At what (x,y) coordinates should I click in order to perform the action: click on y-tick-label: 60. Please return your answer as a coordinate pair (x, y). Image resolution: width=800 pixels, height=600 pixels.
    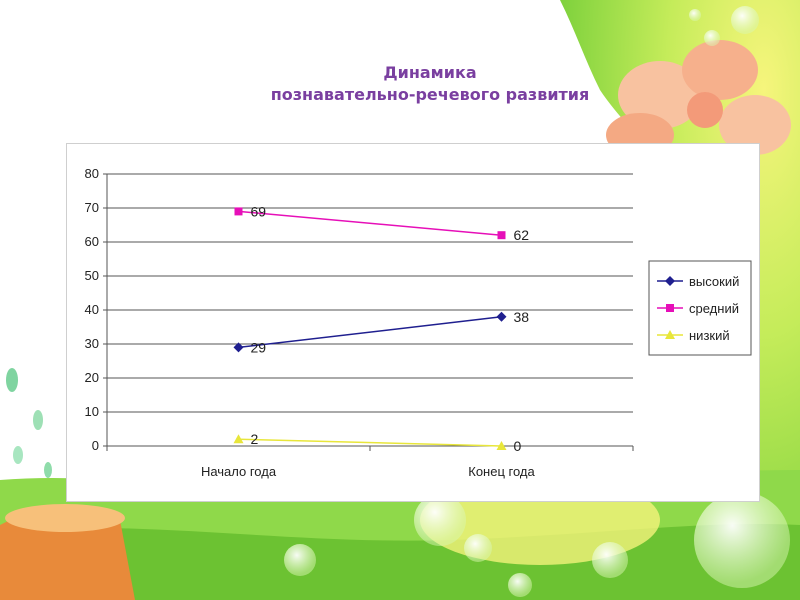
    Looking at the image, I should click on (92, 241).